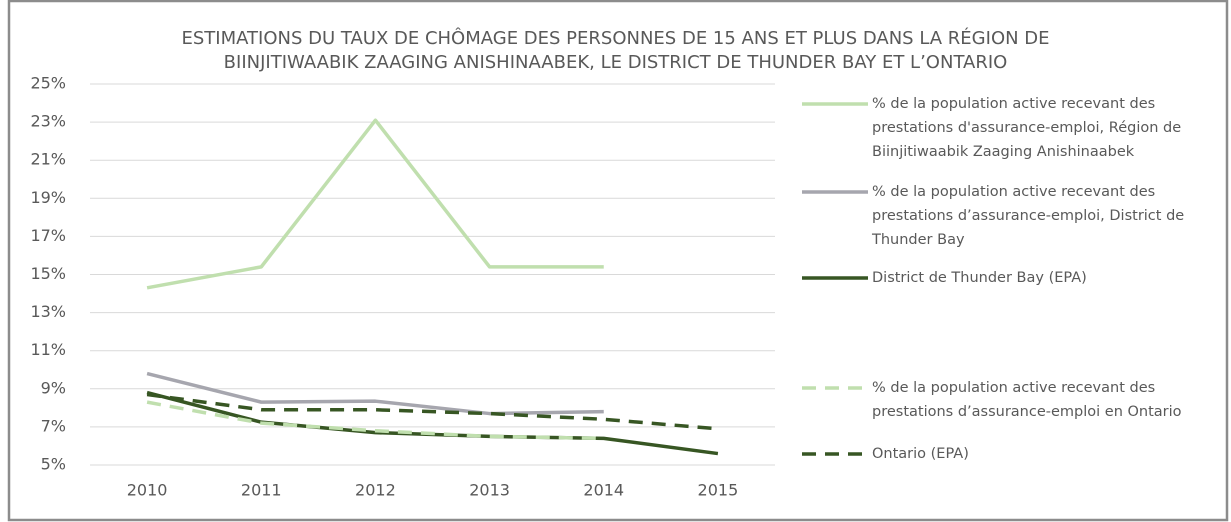  I want to click on y-tick-label: 17%, so click(48, 235).